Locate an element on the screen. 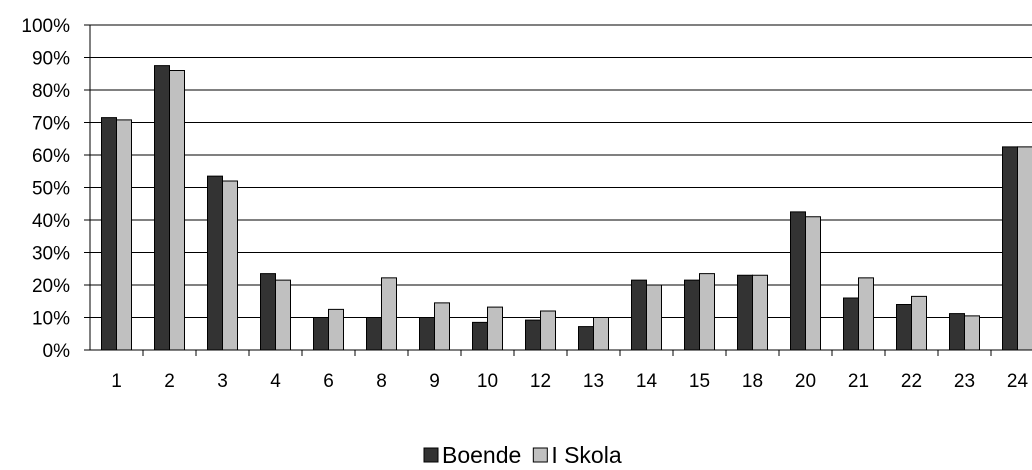 The height and width of the screenshot is (470, 1032). y-tick-label: 10% is located at coordinates (51, 319).